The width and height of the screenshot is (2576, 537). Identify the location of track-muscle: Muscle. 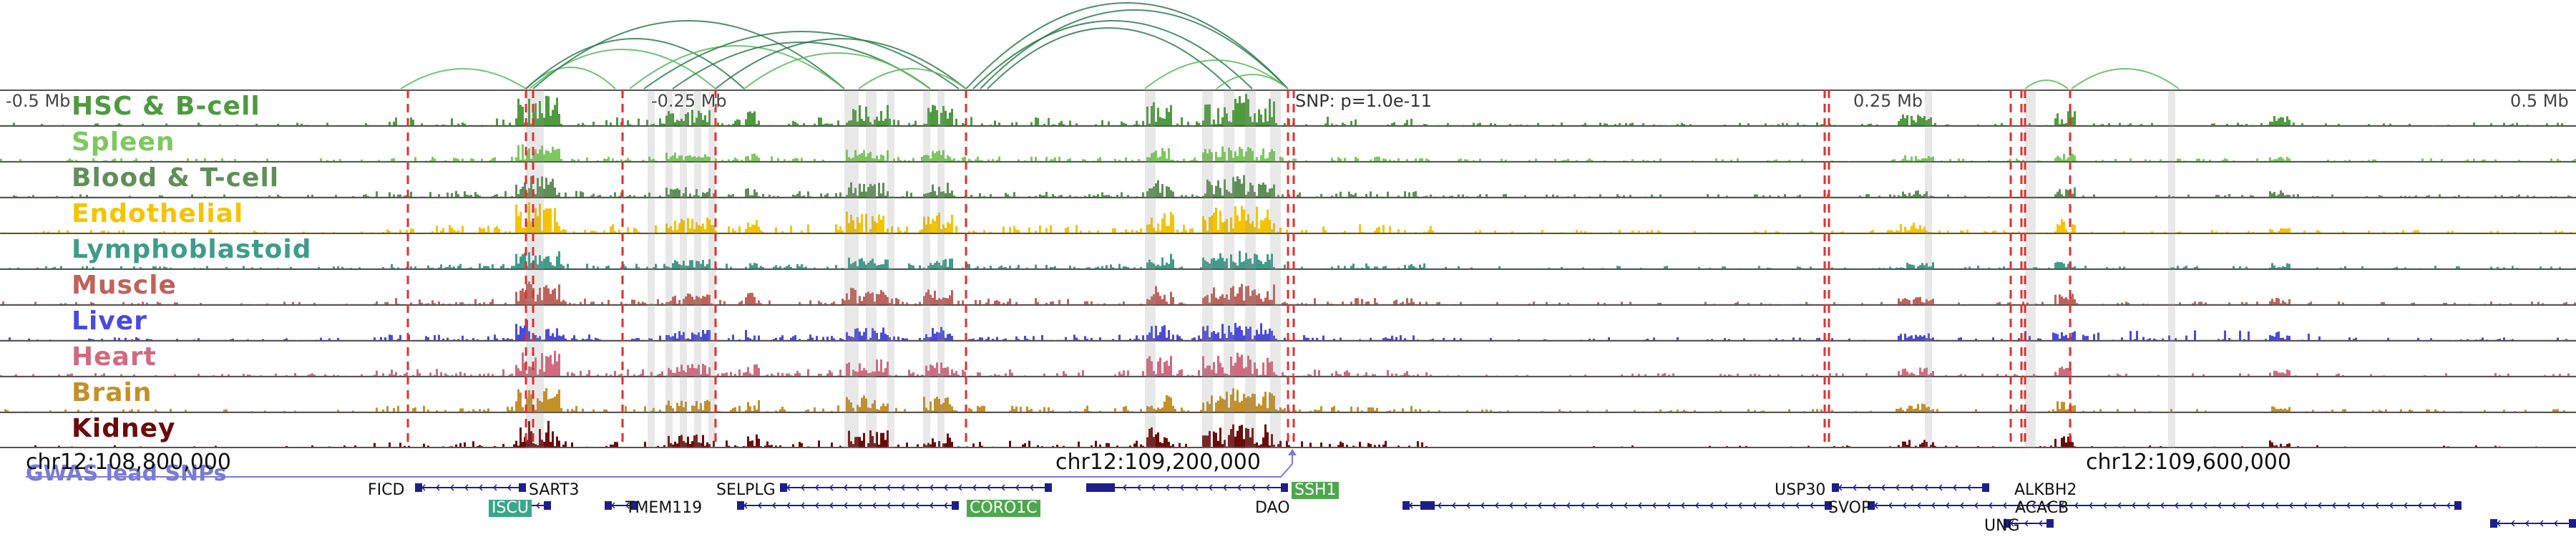
(1288, 286).